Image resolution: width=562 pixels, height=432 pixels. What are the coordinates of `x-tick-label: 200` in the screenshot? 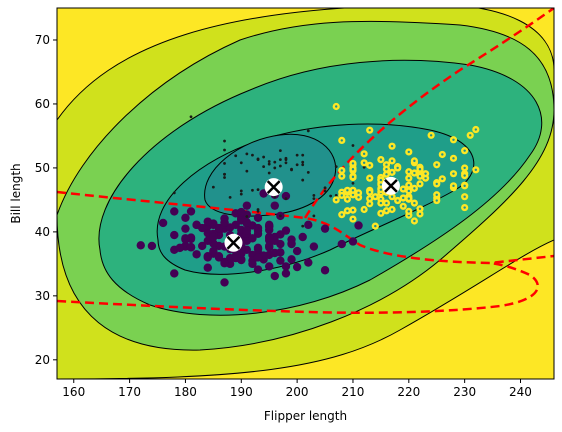 It's located at (297, 392).